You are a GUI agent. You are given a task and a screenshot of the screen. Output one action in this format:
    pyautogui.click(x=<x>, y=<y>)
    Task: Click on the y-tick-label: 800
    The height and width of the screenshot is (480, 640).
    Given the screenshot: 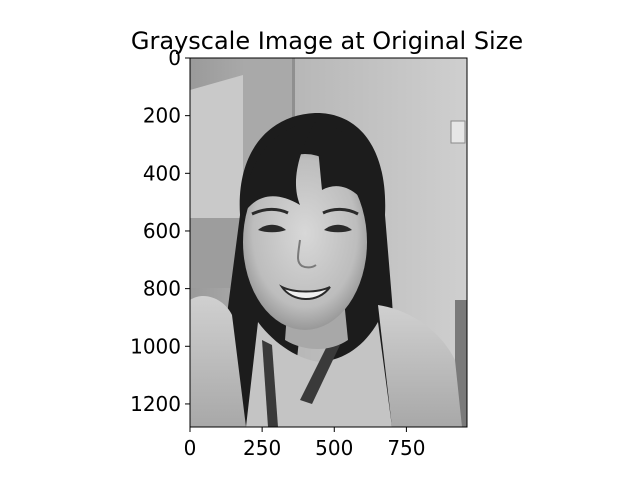 What is the action you would take?
    pyautogui.click(x=162, y=289)
    